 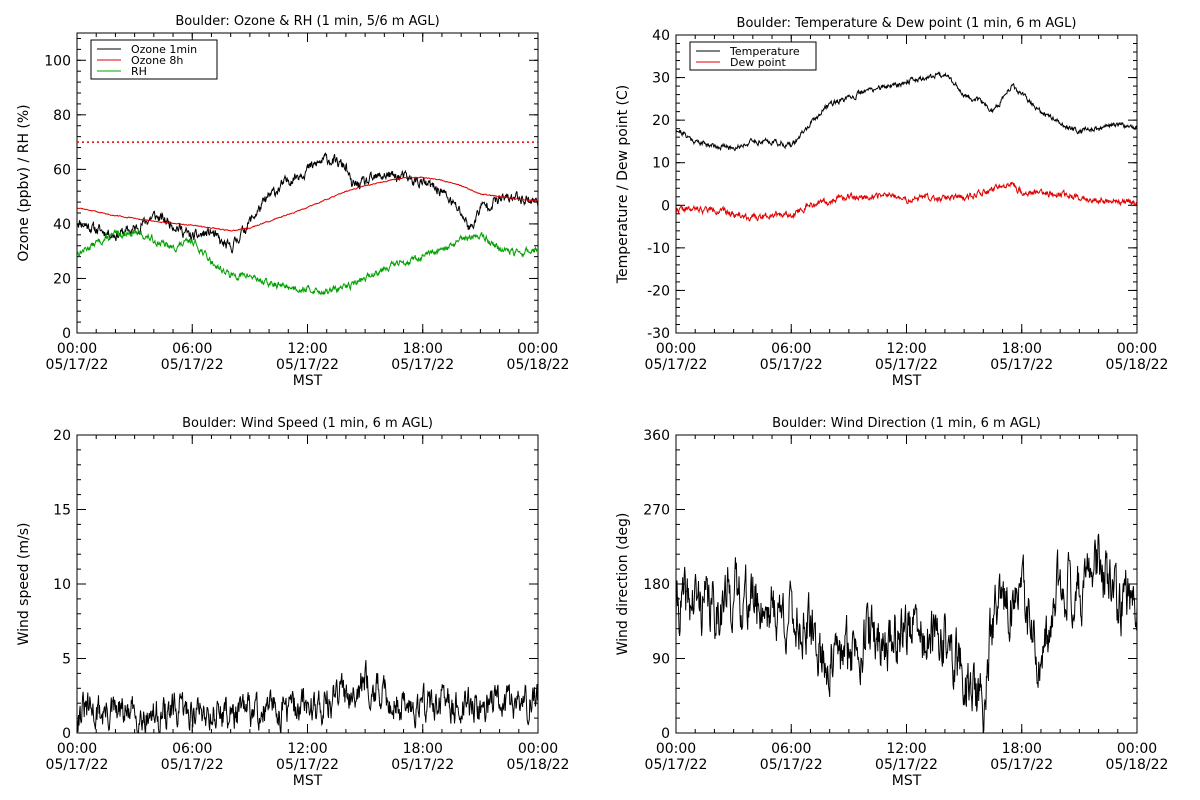 What do you see at coordinates (906, 111) in the screenshot?
I see `series-line-temperature` at bounding box center [906, 111].